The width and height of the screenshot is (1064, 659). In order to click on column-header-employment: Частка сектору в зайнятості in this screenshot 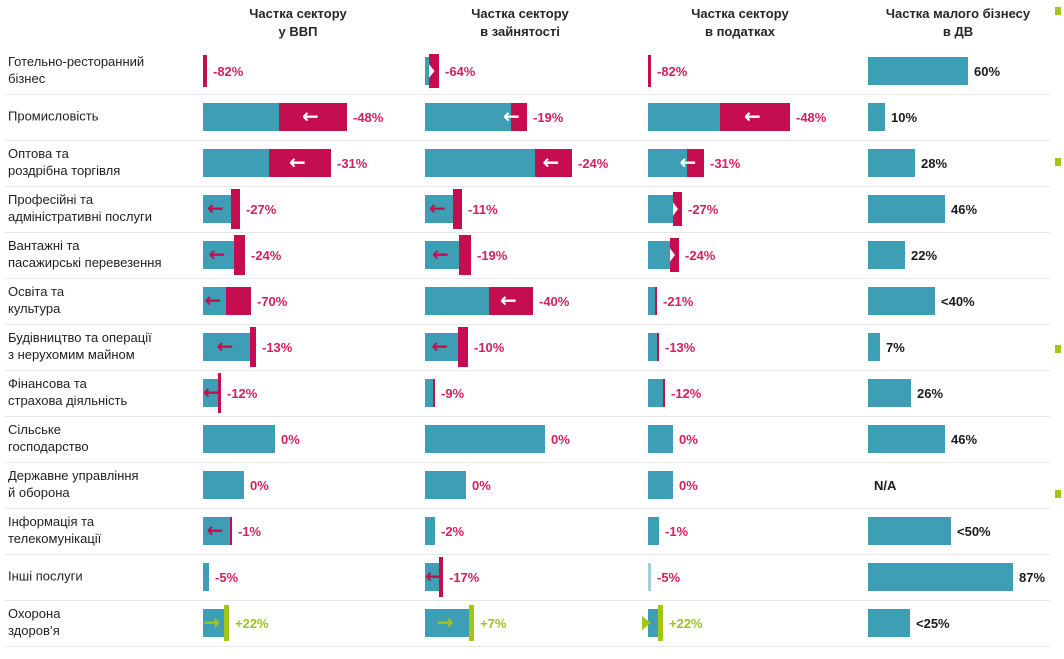, I will do `click(520, 22)`.